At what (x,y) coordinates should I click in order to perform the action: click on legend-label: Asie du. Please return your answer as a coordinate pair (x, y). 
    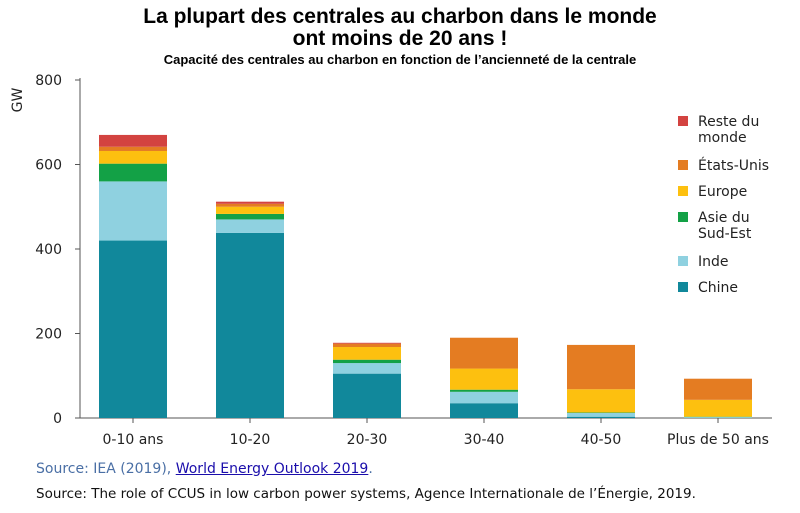
    Looking at the image, I should click on (724, 218).